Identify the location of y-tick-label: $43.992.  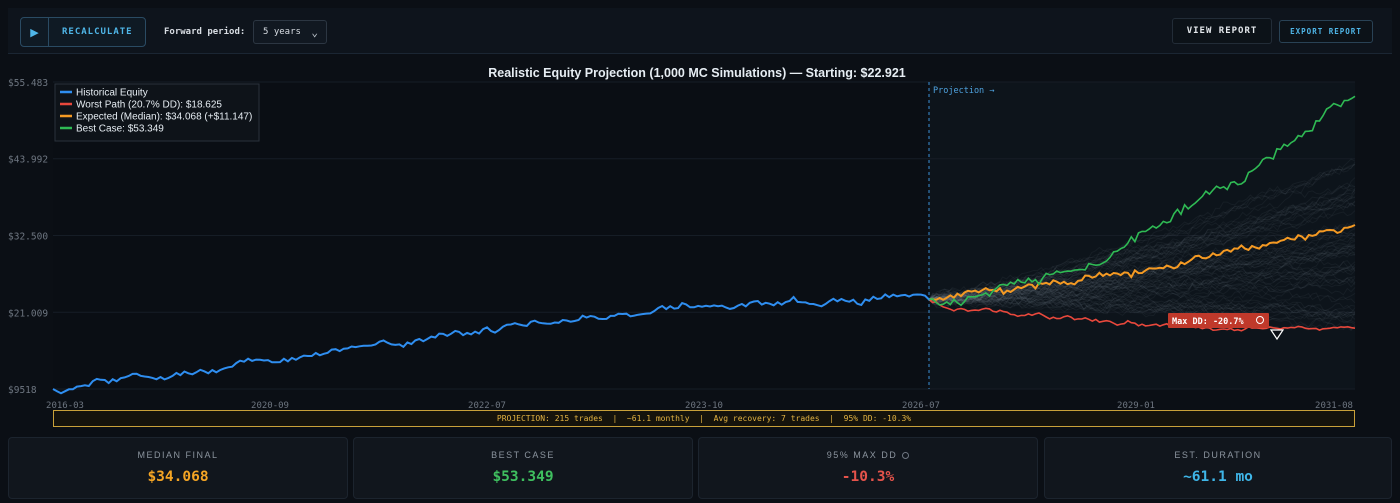
(28, 160).